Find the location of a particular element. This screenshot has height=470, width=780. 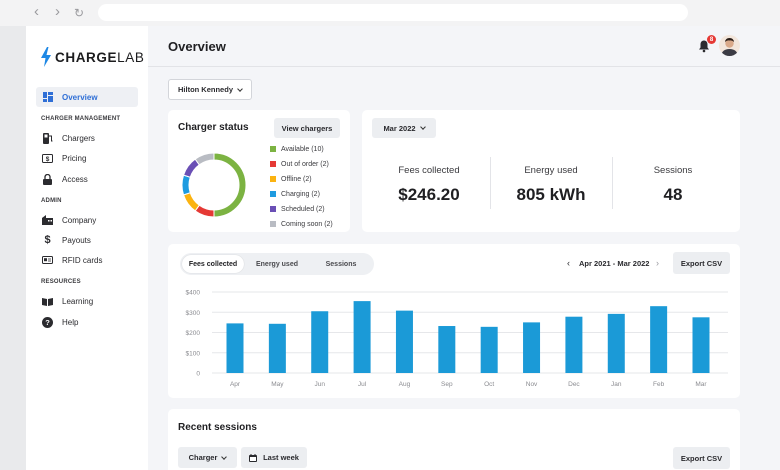

legend-item: Scheduled (2) is located at coordinates (297, 209).